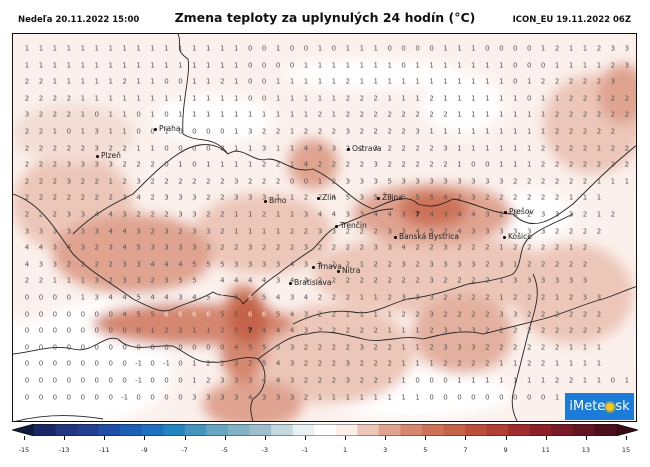  What do you see at coordinates (265, 450) in the screenshot?
I see `colorbar-tick-label: -3` at bounding box center [265, 450].